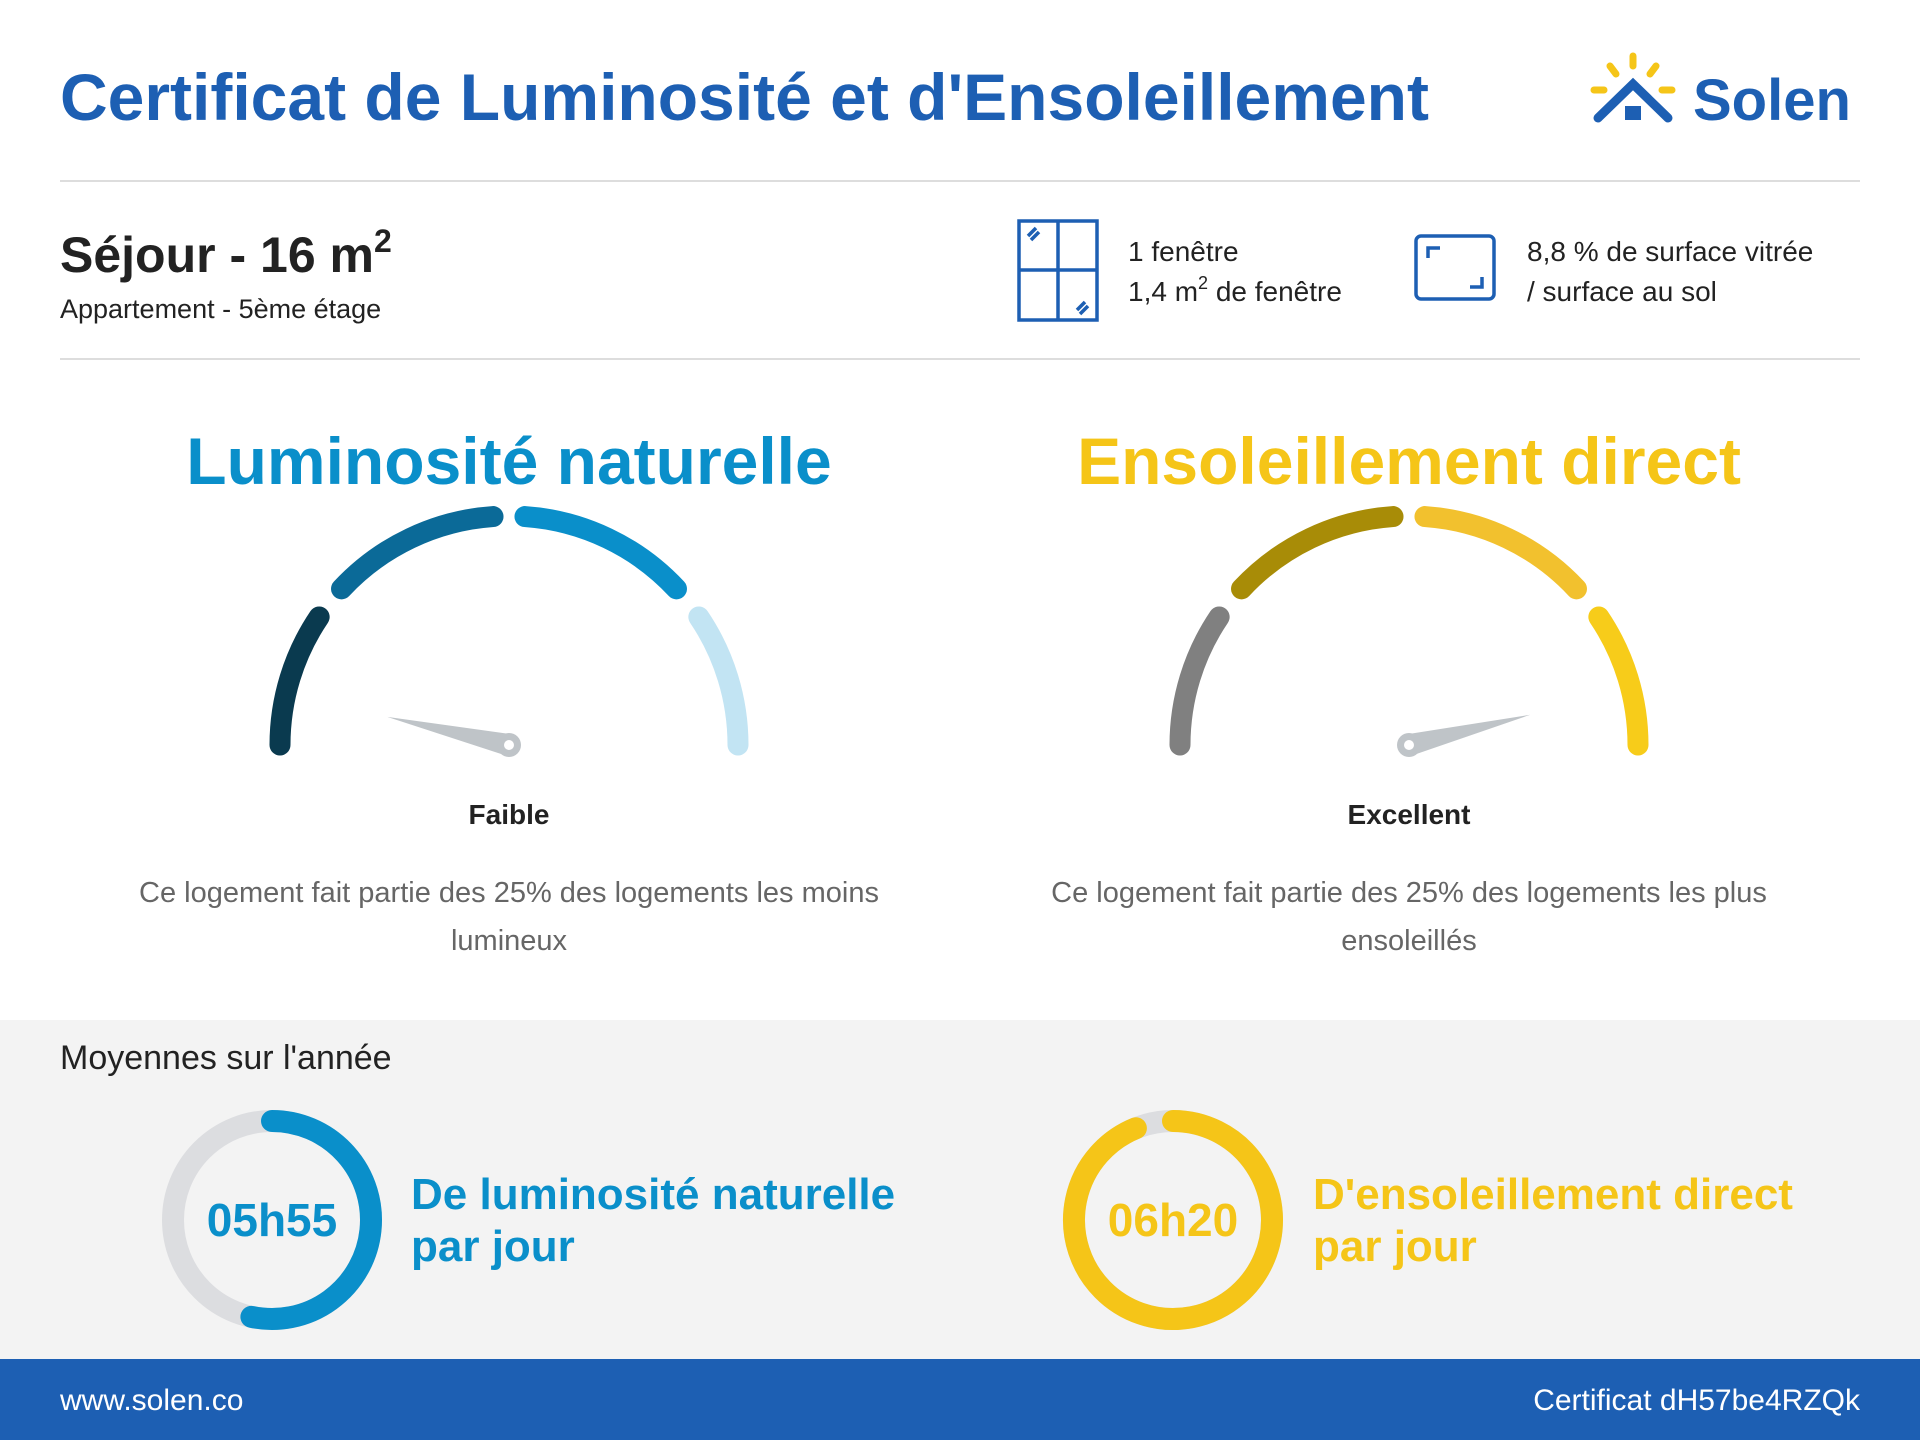 The width and height of the screenshot is (1920, 1440). Describe the element at coordinates (493, 1246) in the screenshot. I see `luminosity-avg-label: par jour` at that location.